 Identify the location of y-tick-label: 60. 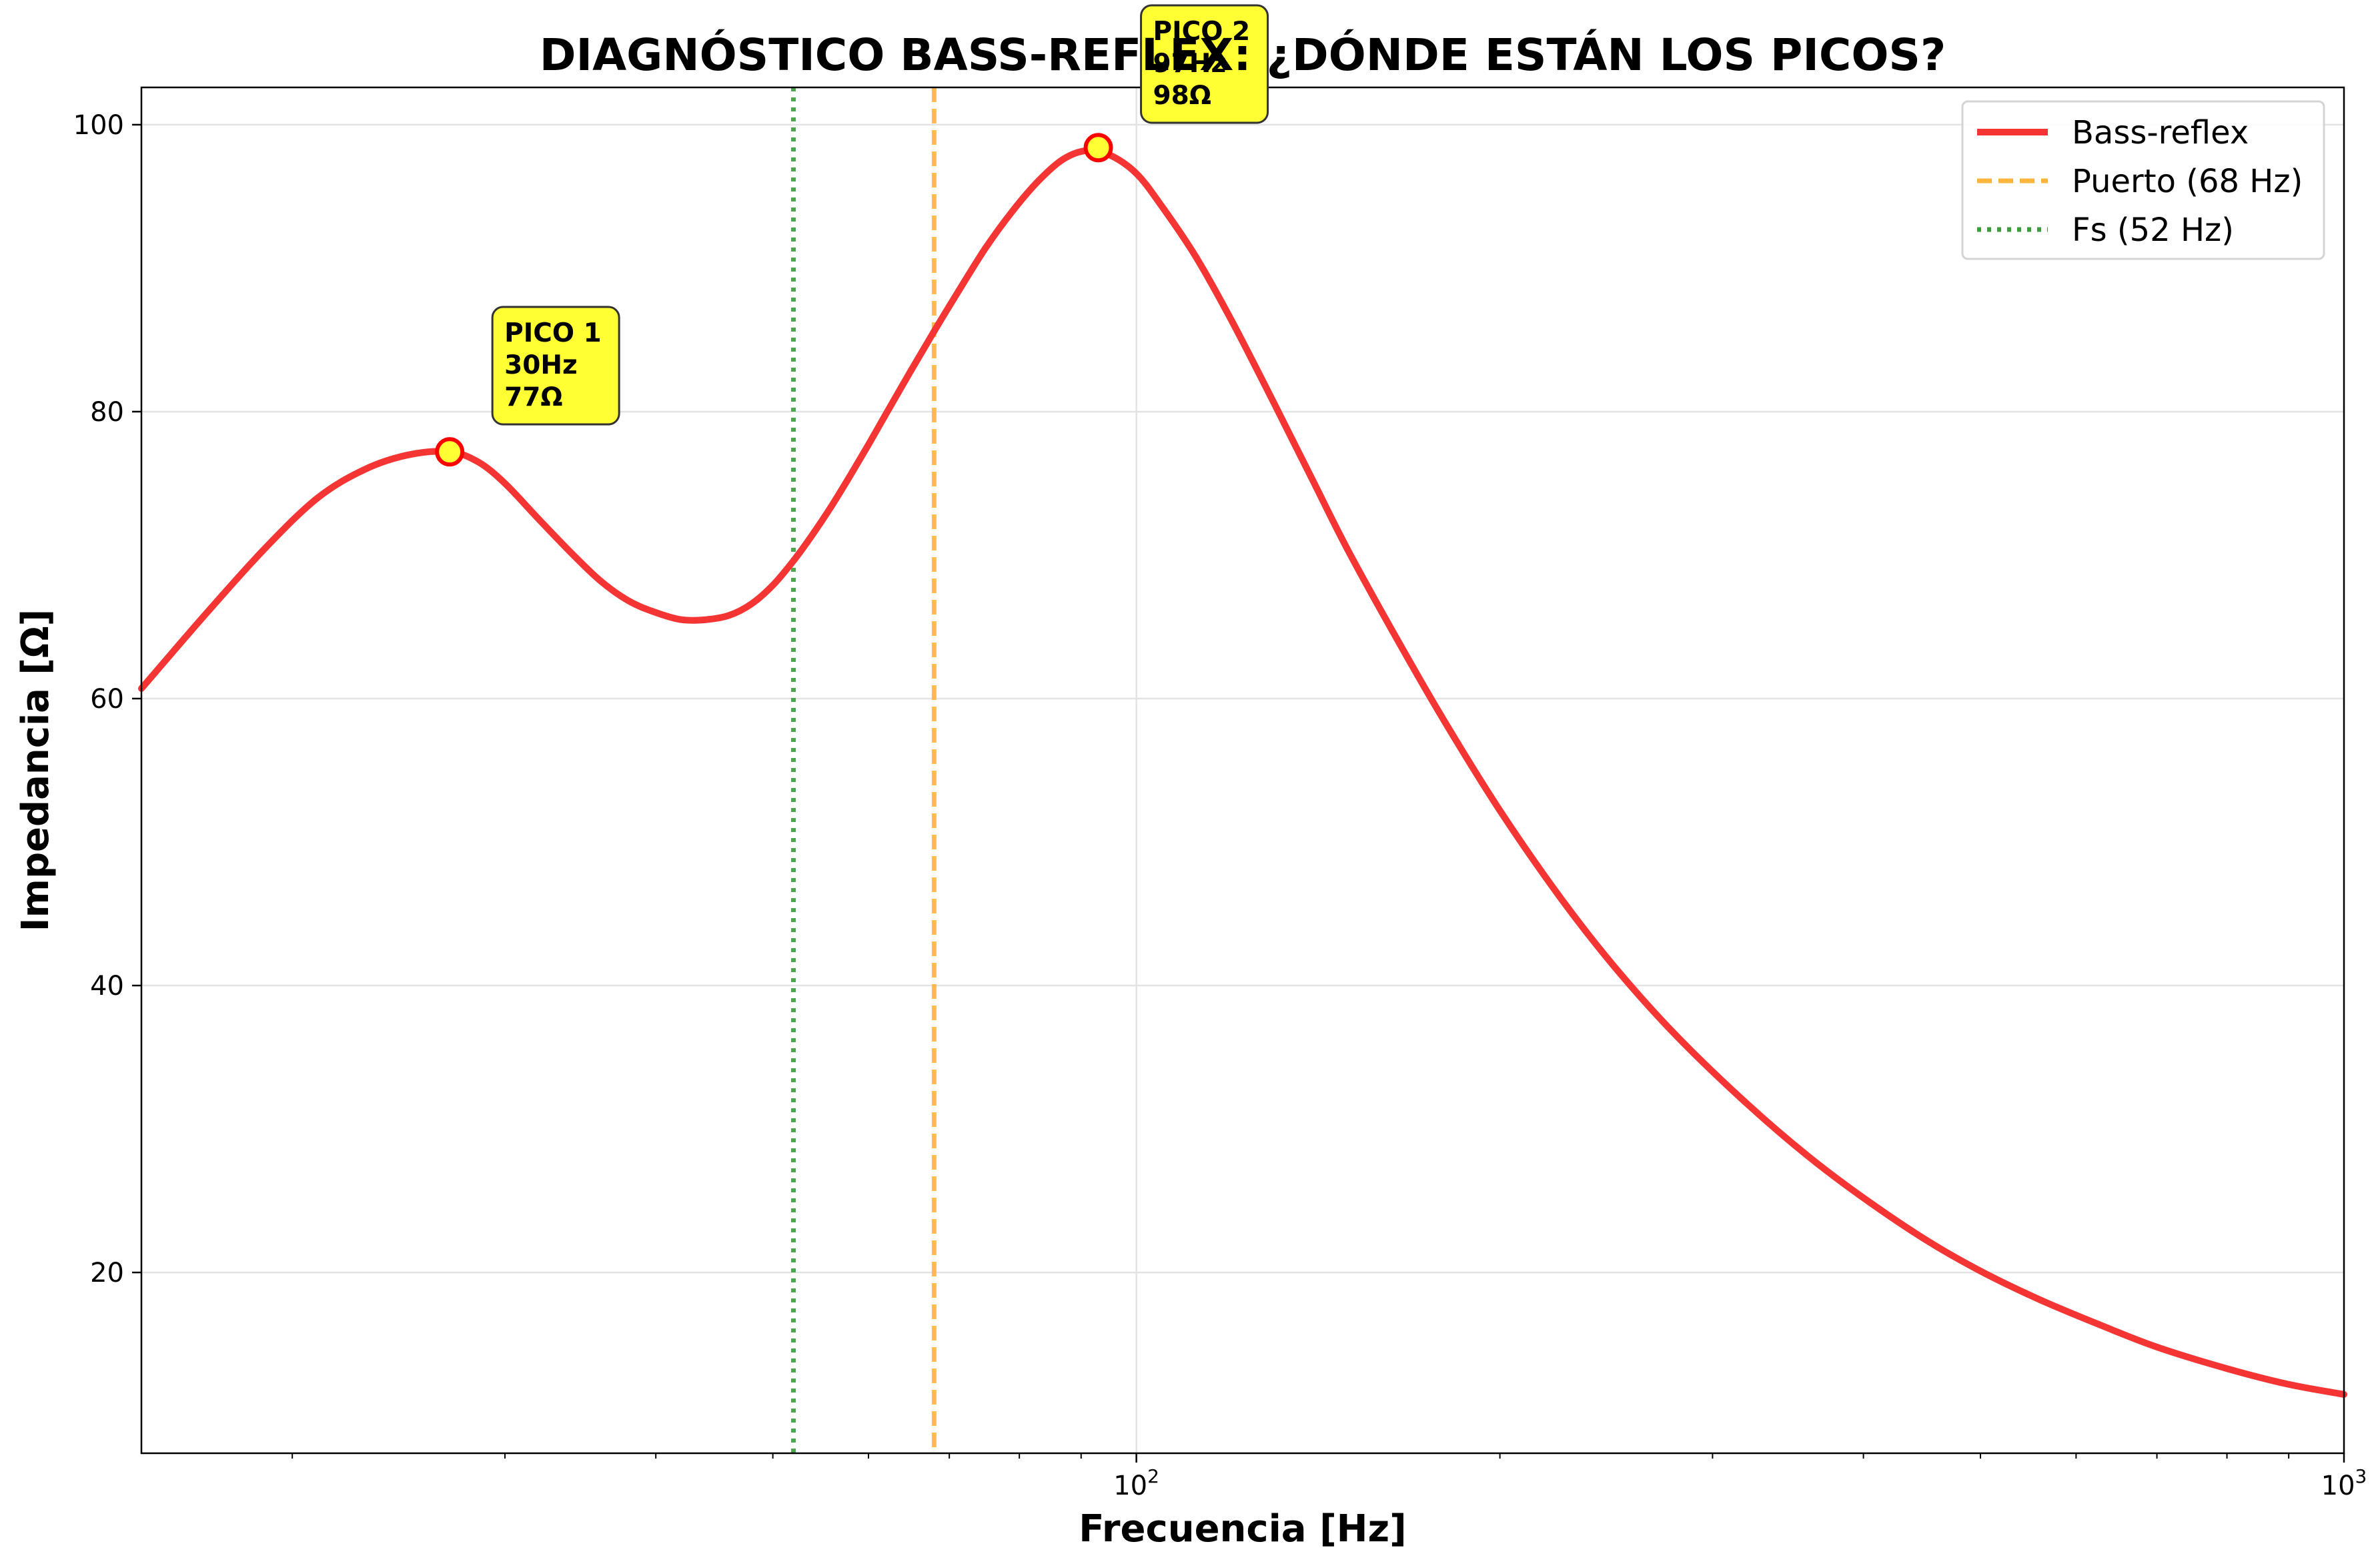
(107, 700).